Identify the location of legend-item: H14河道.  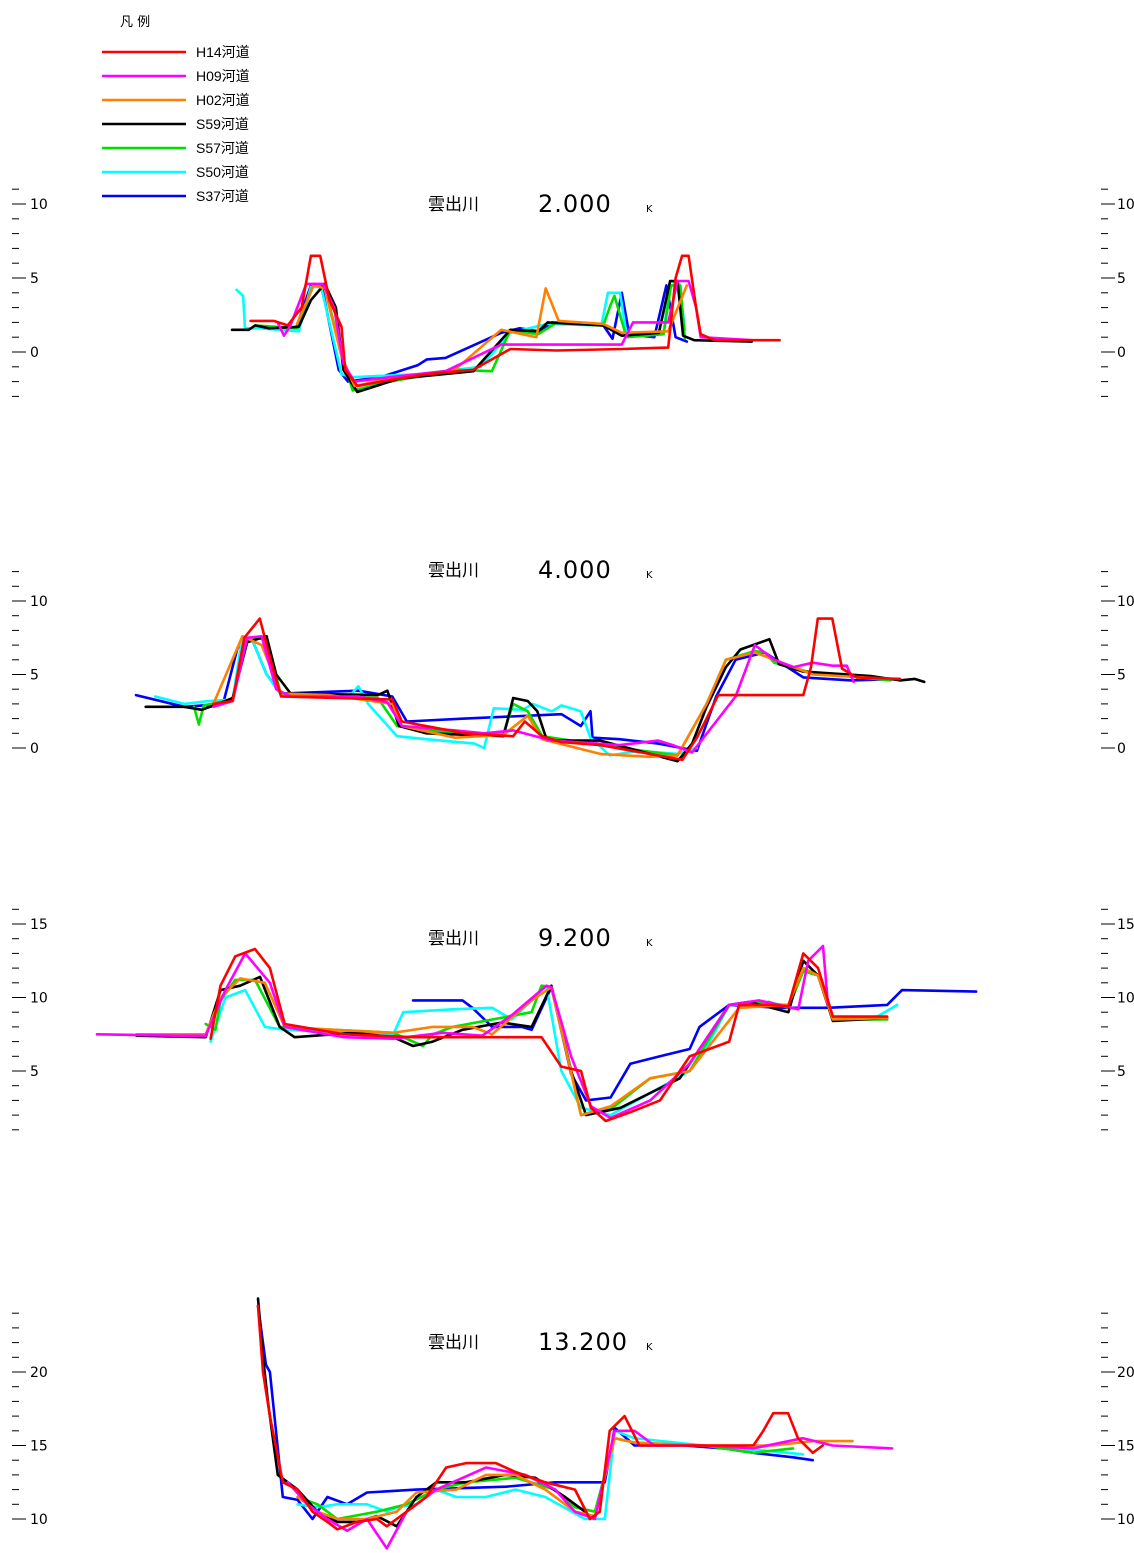
(176, 52).